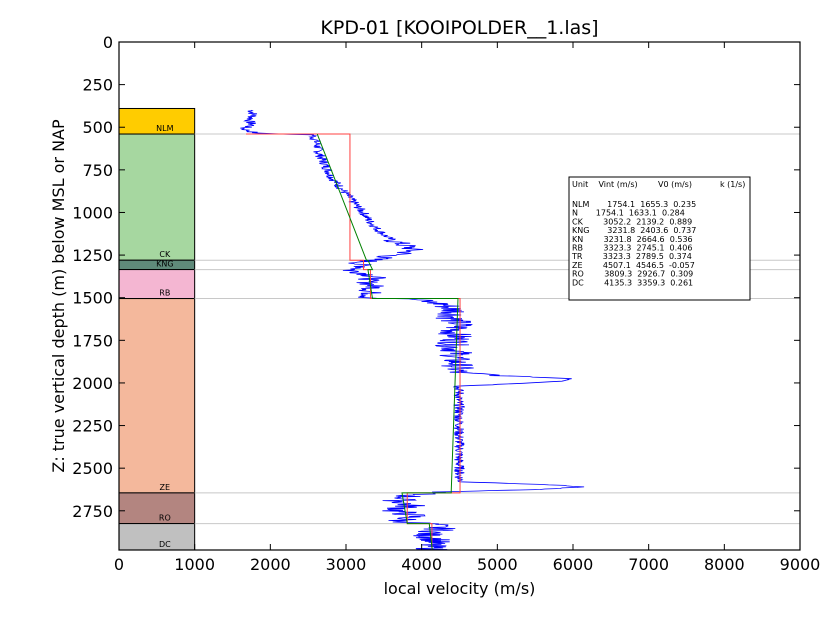  I want to click on y-tick-label: 2750, so click(92, 511).